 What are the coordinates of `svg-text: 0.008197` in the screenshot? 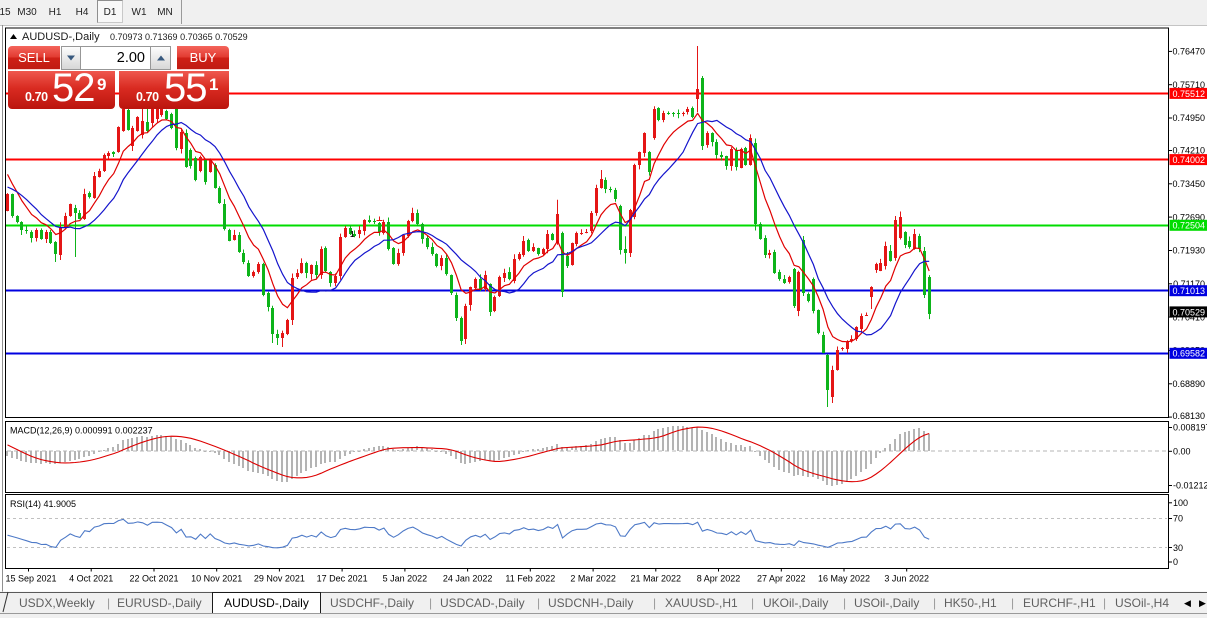 It's located at (1190, 428).